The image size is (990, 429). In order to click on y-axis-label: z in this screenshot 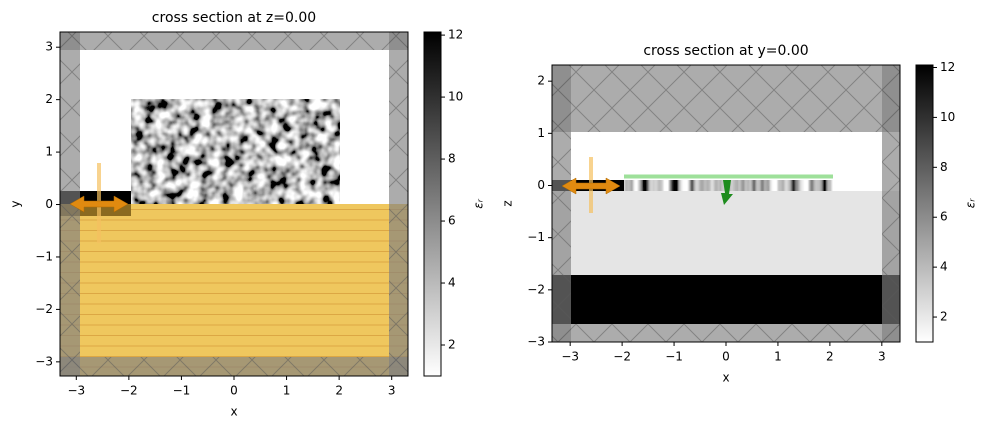, I will do `click(508, 203)`.